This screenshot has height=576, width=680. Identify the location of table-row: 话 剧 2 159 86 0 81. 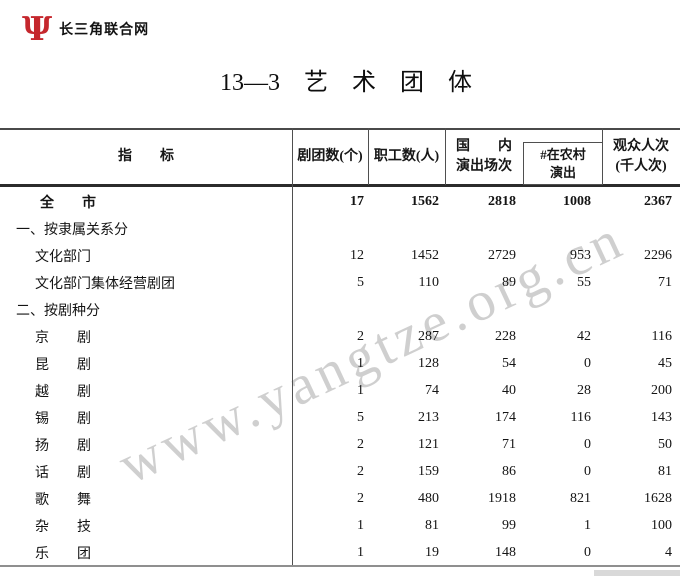
(340, 471).